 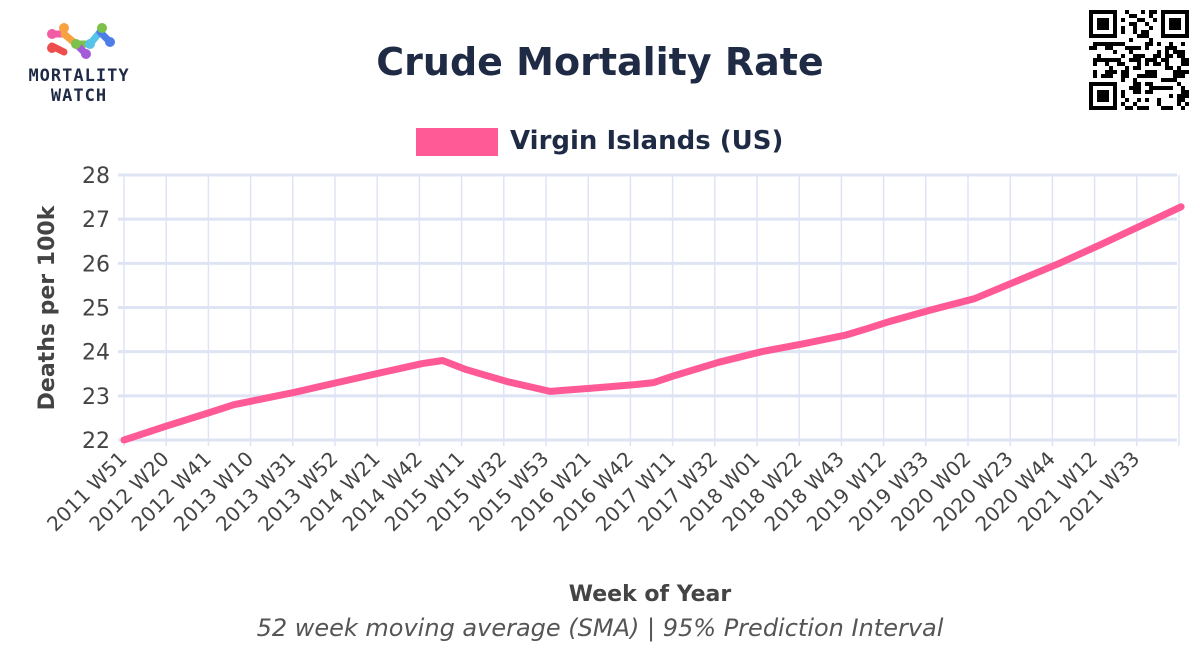 What do you see at coordinates (647, 141) in the screenshot?
I see `legend-label: Virgin Islands (US)` at bounding box center [647, 141].